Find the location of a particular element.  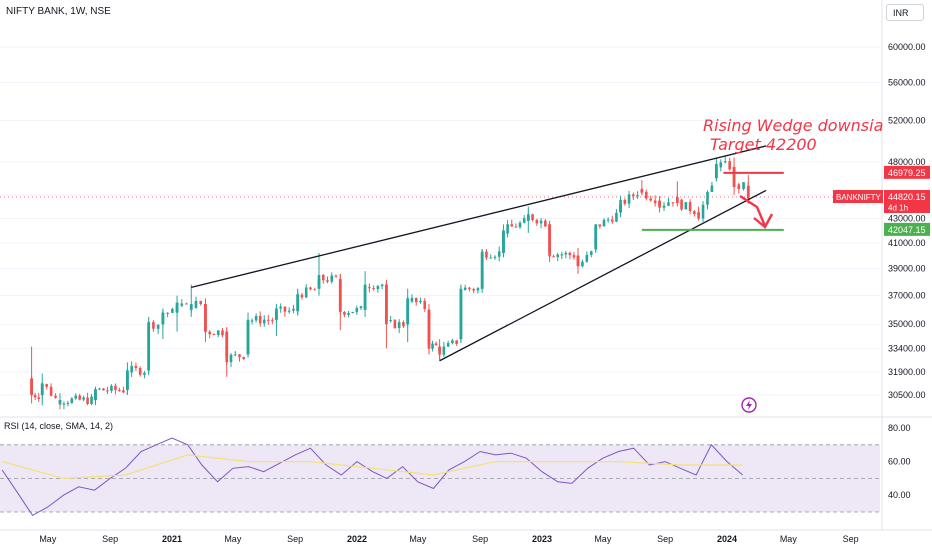

downside-arrow is located at coordinates (753, 210).